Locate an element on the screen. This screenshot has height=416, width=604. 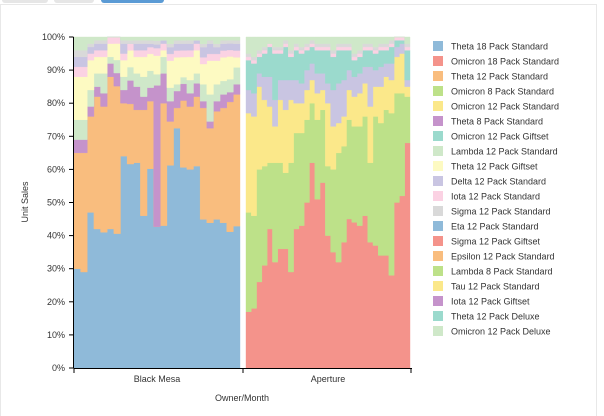
legend-item: Lambda 12 Pack Standard is located at coordinates (495, 151).